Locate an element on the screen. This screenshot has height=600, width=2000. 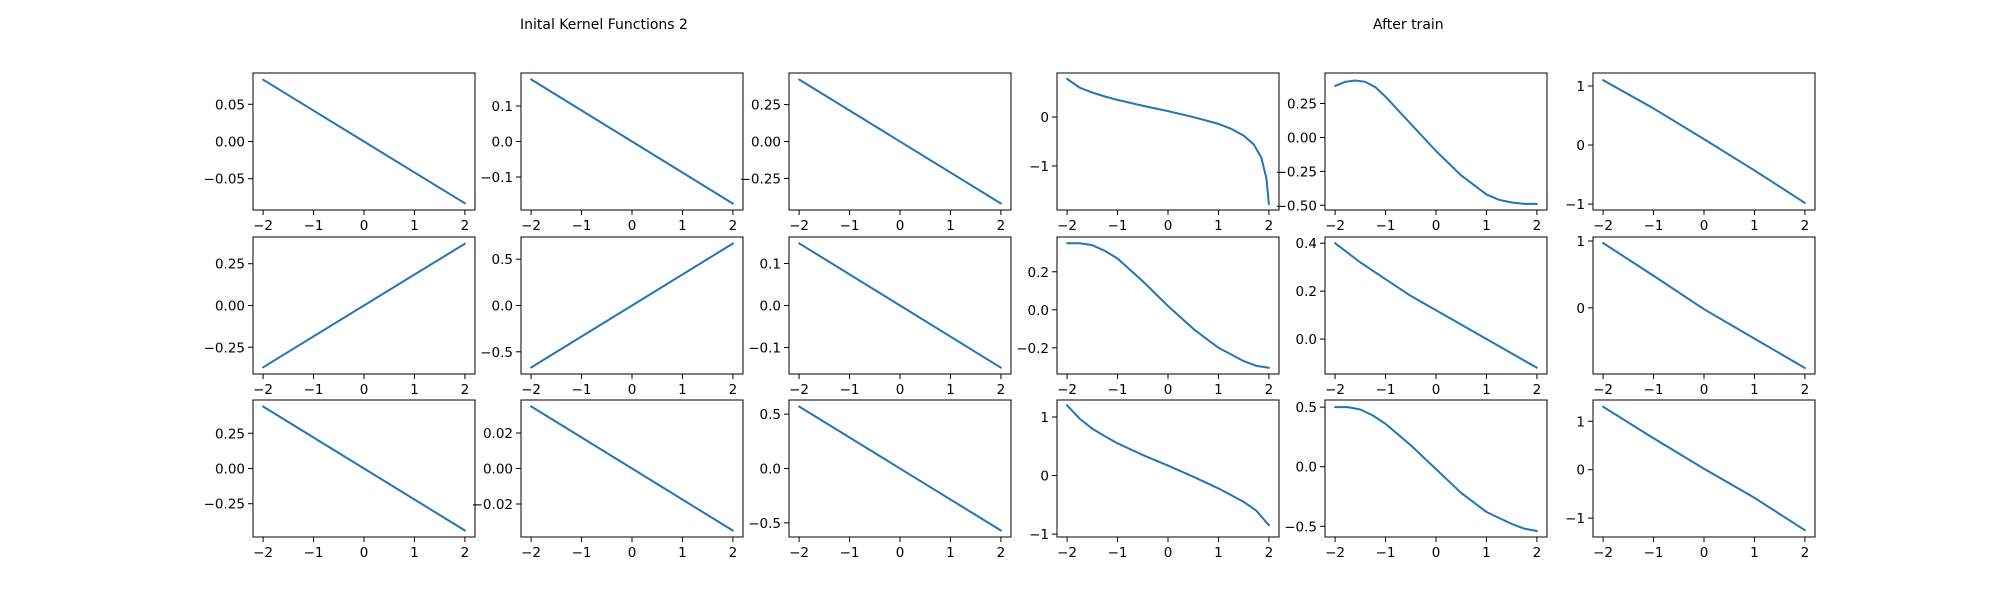
subplot-r1-c3: −2 −1 0 1 2 0.25 0.00 −0.25 is located at coordinates (876, 153).